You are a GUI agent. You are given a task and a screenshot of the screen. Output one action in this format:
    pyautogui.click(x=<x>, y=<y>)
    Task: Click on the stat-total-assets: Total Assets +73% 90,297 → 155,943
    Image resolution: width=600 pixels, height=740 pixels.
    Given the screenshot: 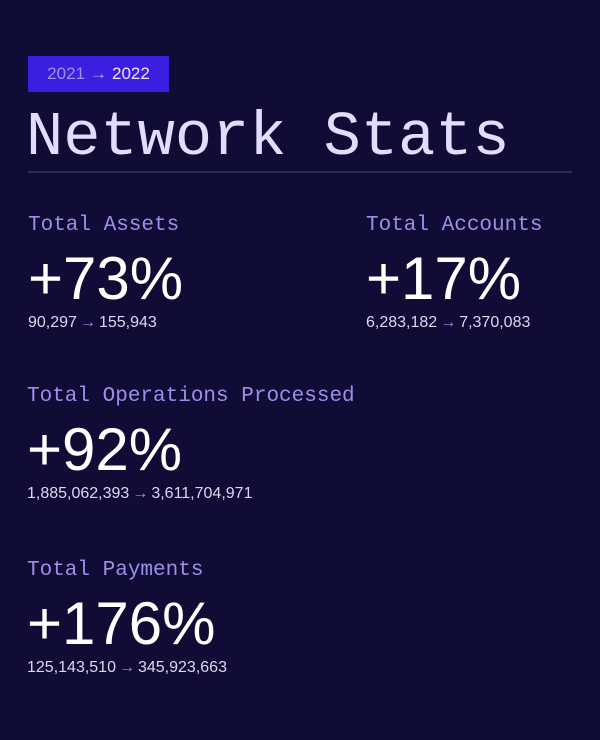 What is the action you would take?
    pyautogui.click(x=105, y=273)
    